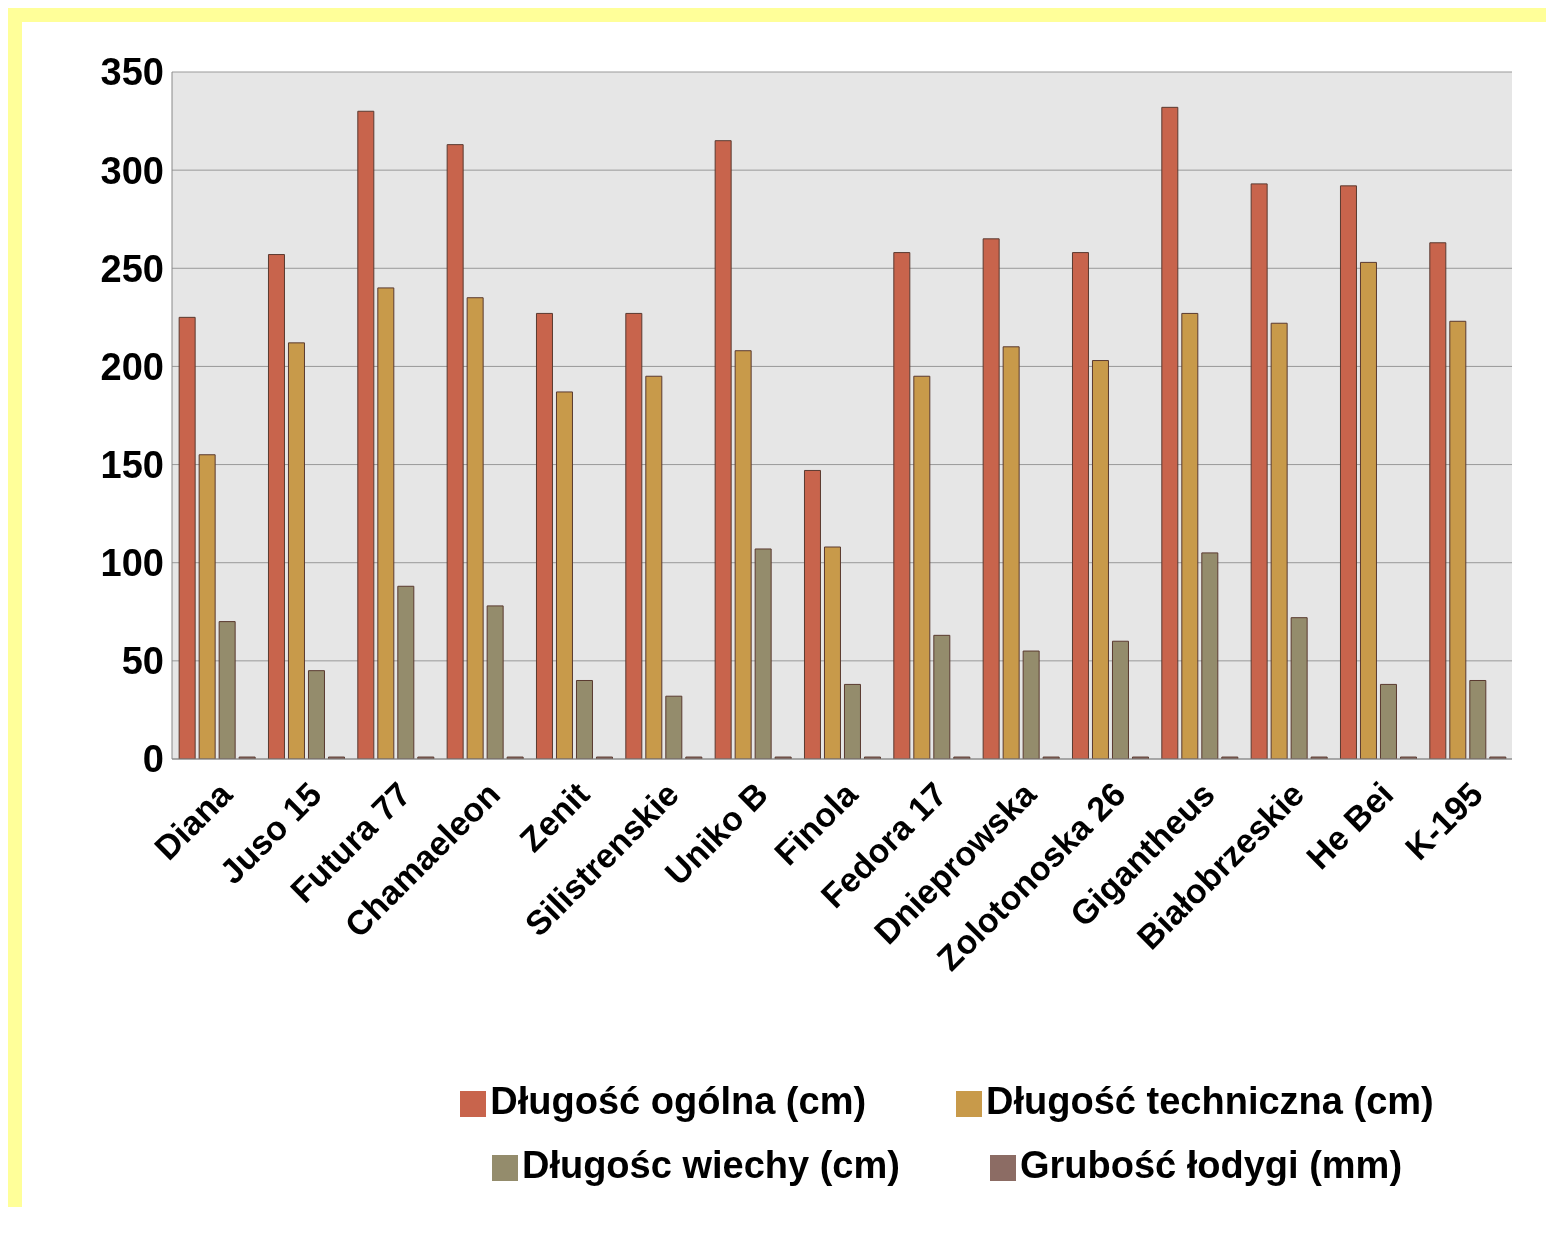 The width and height of the screenshot is (1557, 1252). What do you see at coordinates (710, 1165) in the screenshot?
I see `legend-label: Długośc wiechy (cm)` at bounding box center [710, 1165].